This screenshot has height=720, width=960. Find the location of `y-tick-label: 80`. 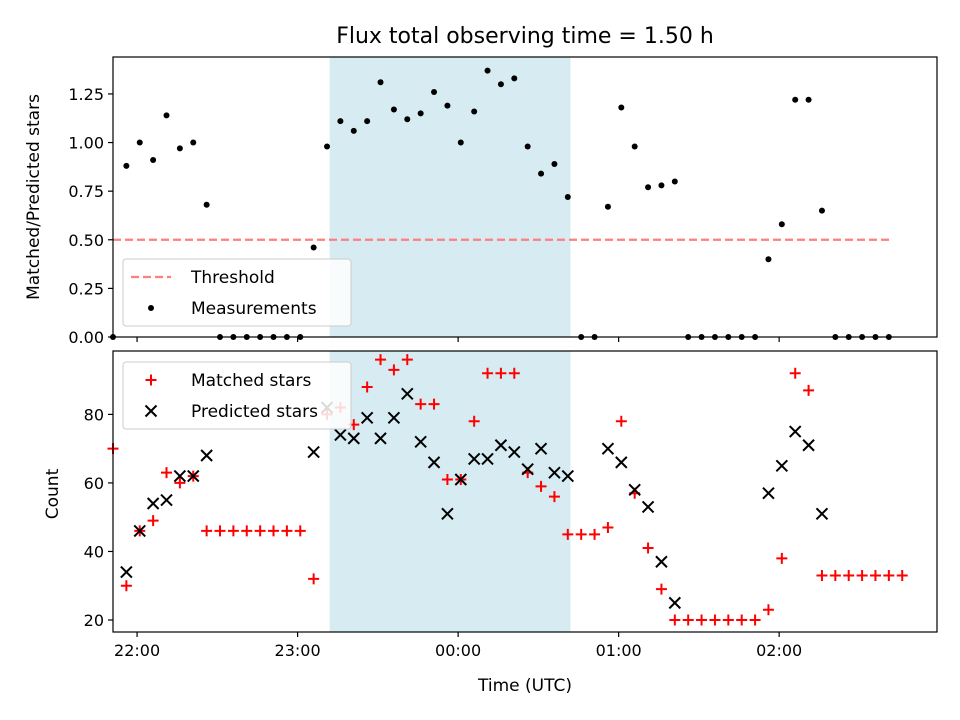

y-tick-label: 80 is located at coordinates (94, 414).